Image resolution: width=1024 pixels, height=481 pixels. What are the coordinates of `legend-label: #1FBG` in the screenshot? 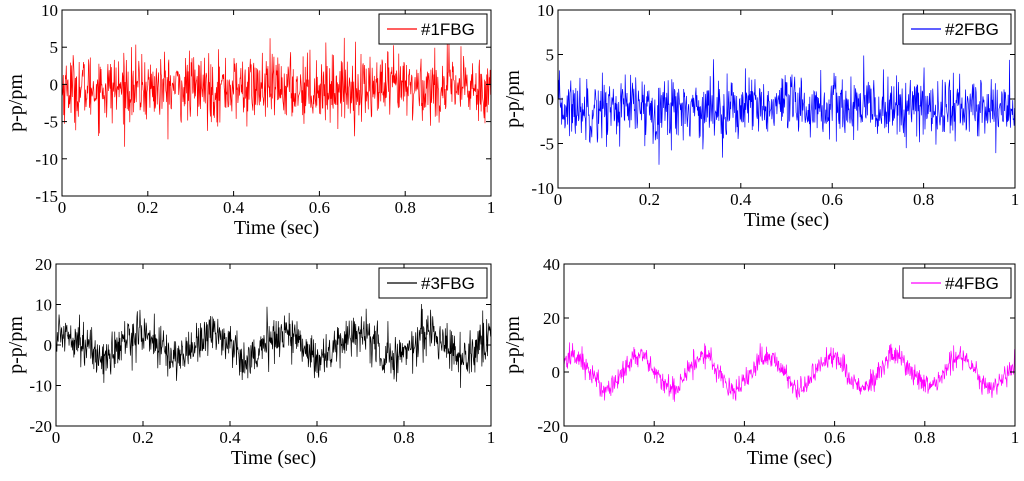 It's located at (448, 29).